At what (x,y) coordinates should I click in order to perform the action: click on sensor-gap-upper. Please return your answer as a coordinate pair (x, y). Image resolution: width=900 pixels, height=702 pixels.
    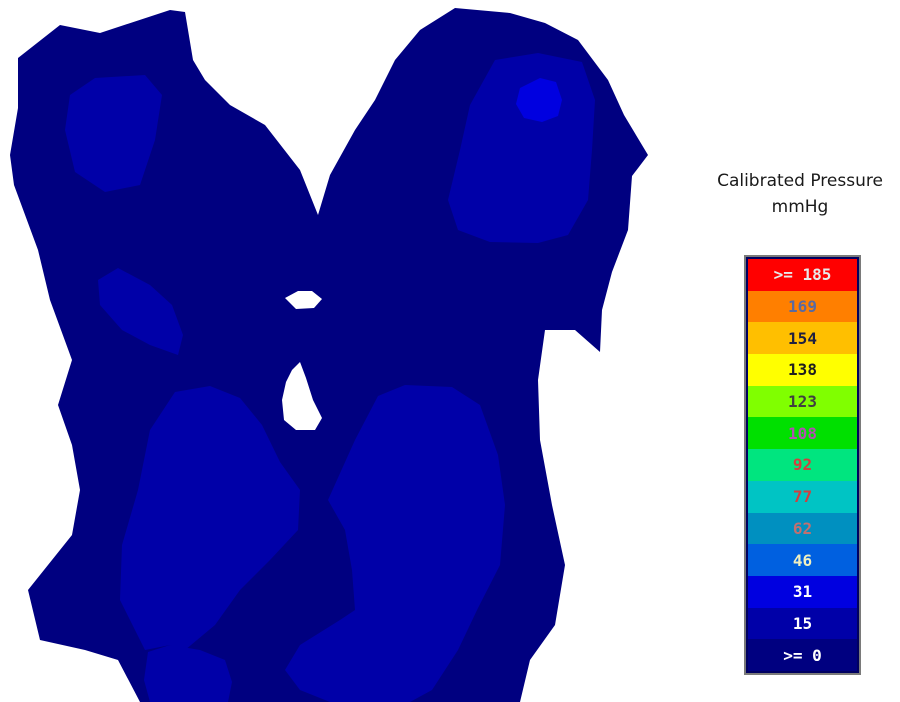
    Looking at the image, I should click on (303, 300).